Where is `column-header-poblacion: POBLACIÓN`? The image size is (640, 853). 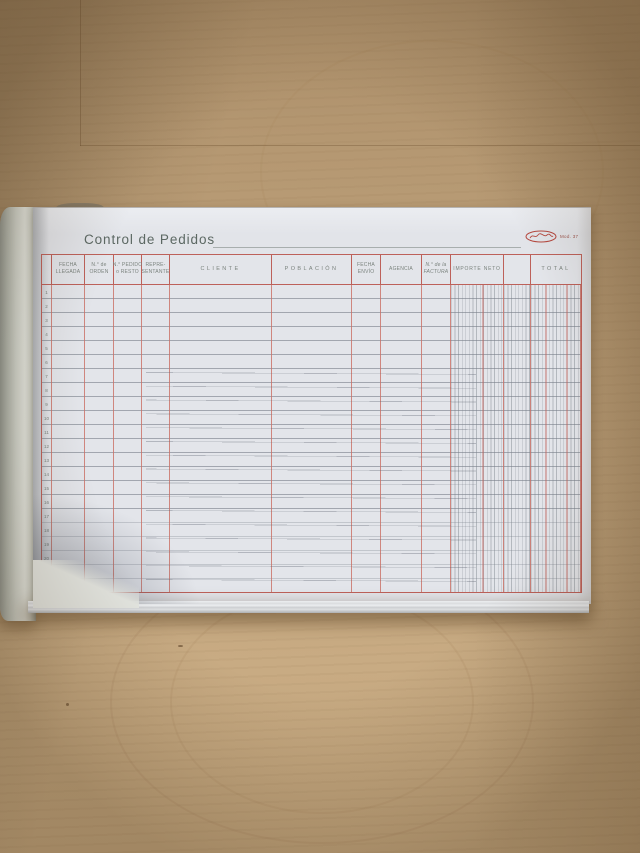
column-header-poblacion: POBLACIÓN is located at coordinates (312, 269).